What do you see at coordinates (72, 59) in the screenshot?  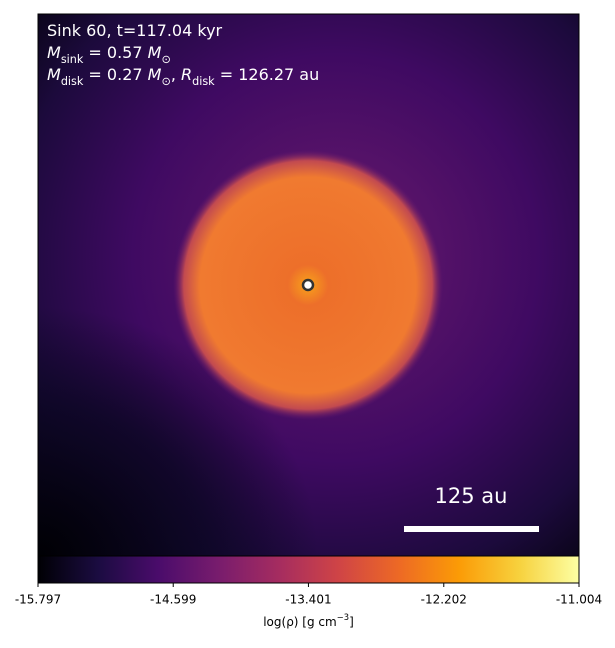 I see `text-part: sink` at bounding box center [72, 59].